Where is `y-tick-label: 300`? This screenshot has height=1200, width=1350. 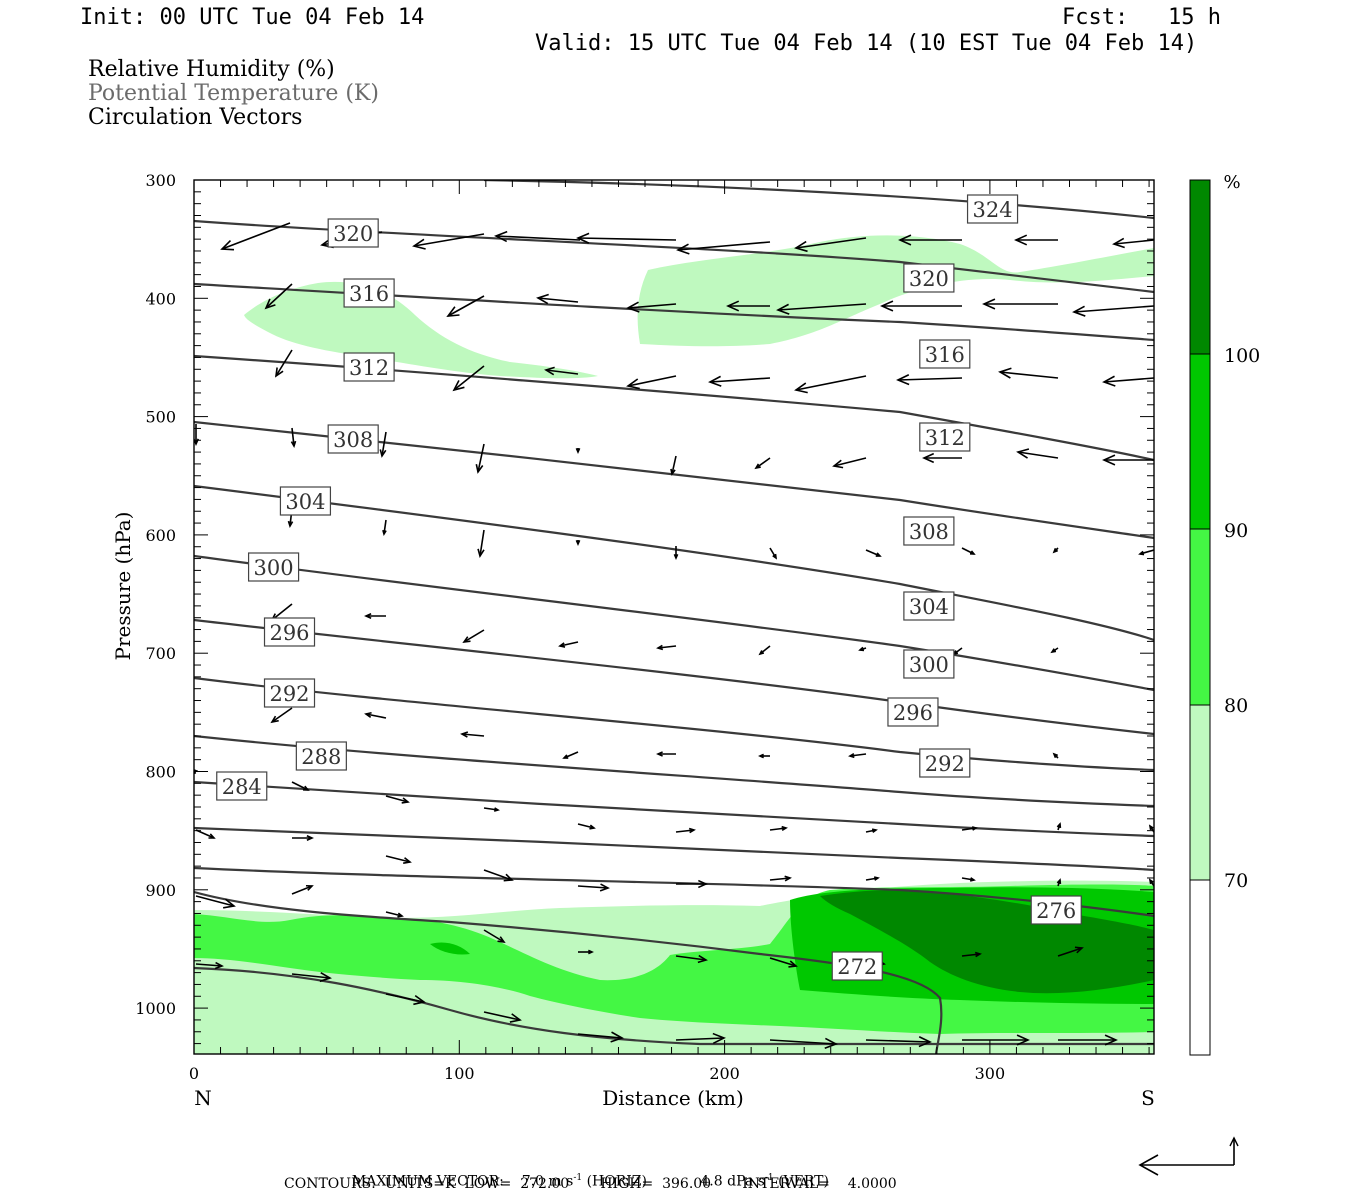 y-tick-label: 300 is located at coordinates (160, 180).